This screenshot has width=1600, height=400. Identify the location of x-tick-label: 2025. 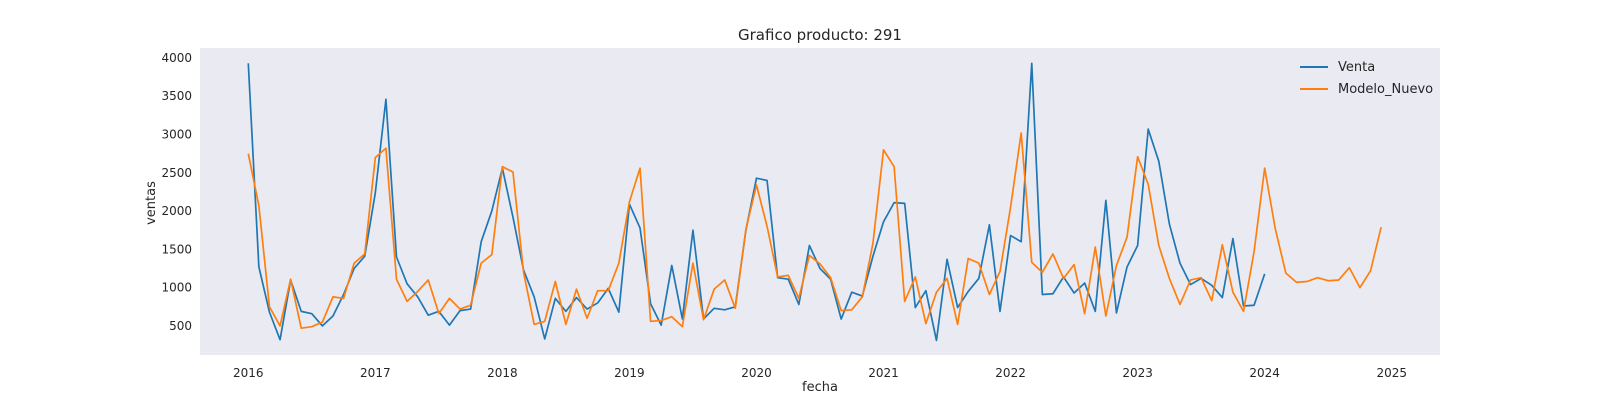
(1391, 373).